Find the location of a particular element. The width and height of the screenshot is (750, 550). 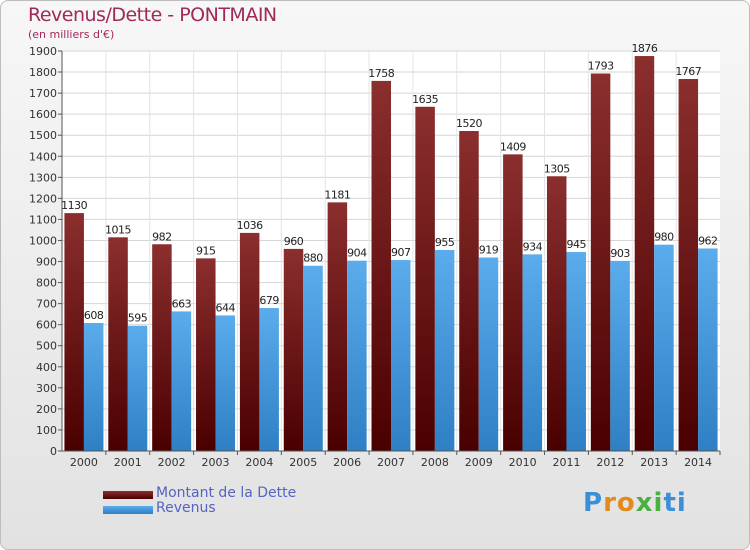

data-label-revenue: 980 is located at coordinates (664, 237).